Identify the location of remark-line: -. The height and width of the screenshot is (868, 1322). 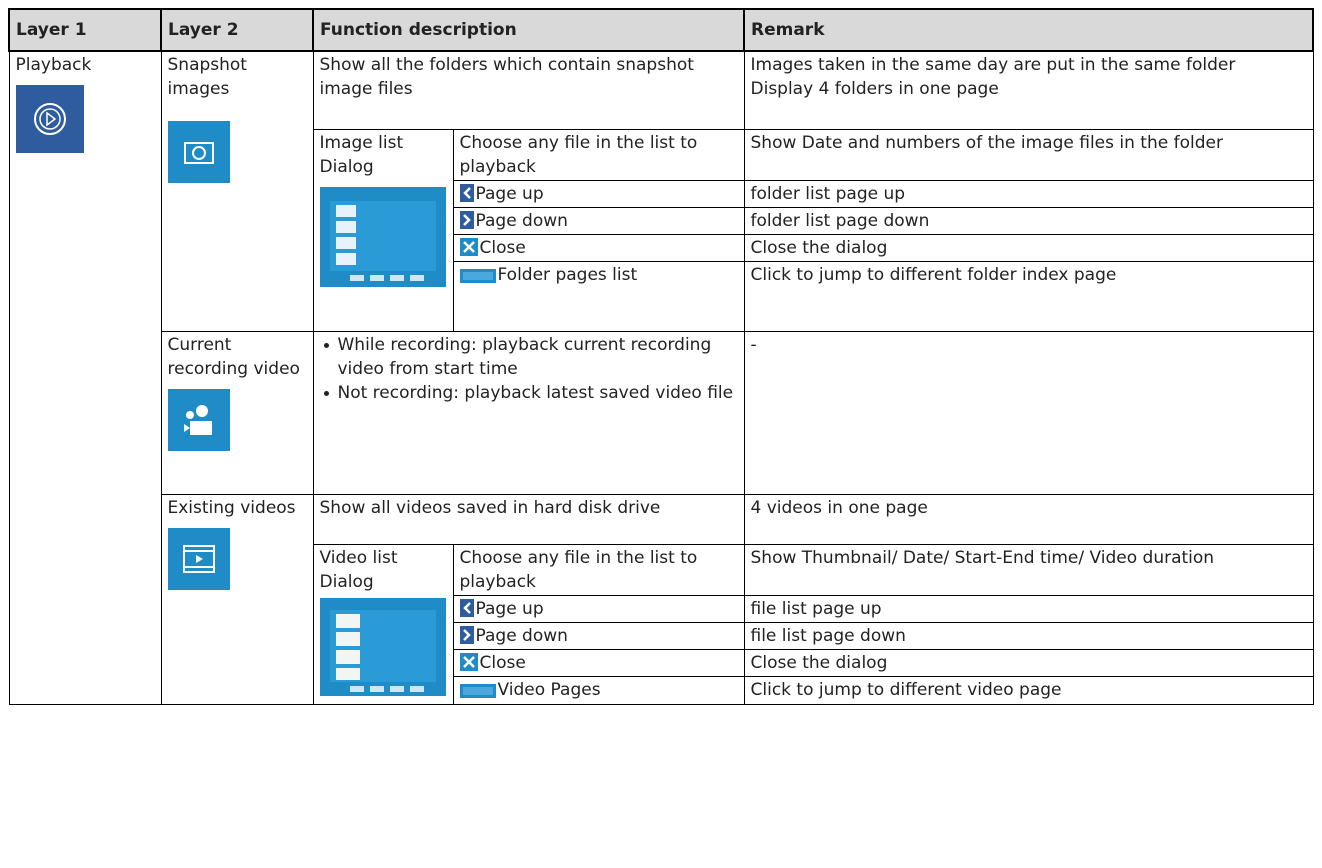
(753, 344).